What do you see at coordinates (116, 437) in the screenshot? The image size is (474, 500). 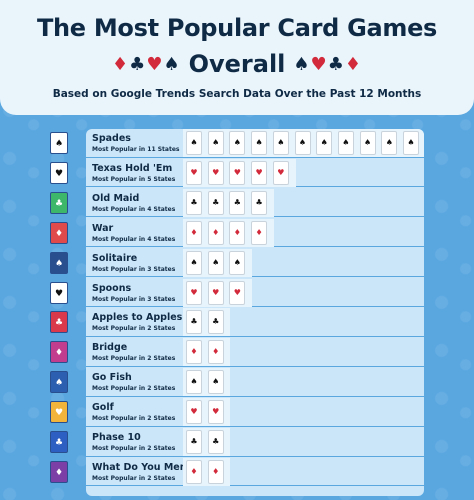 I see `tick-label: Phase 10` at bounding box center [116, 437].